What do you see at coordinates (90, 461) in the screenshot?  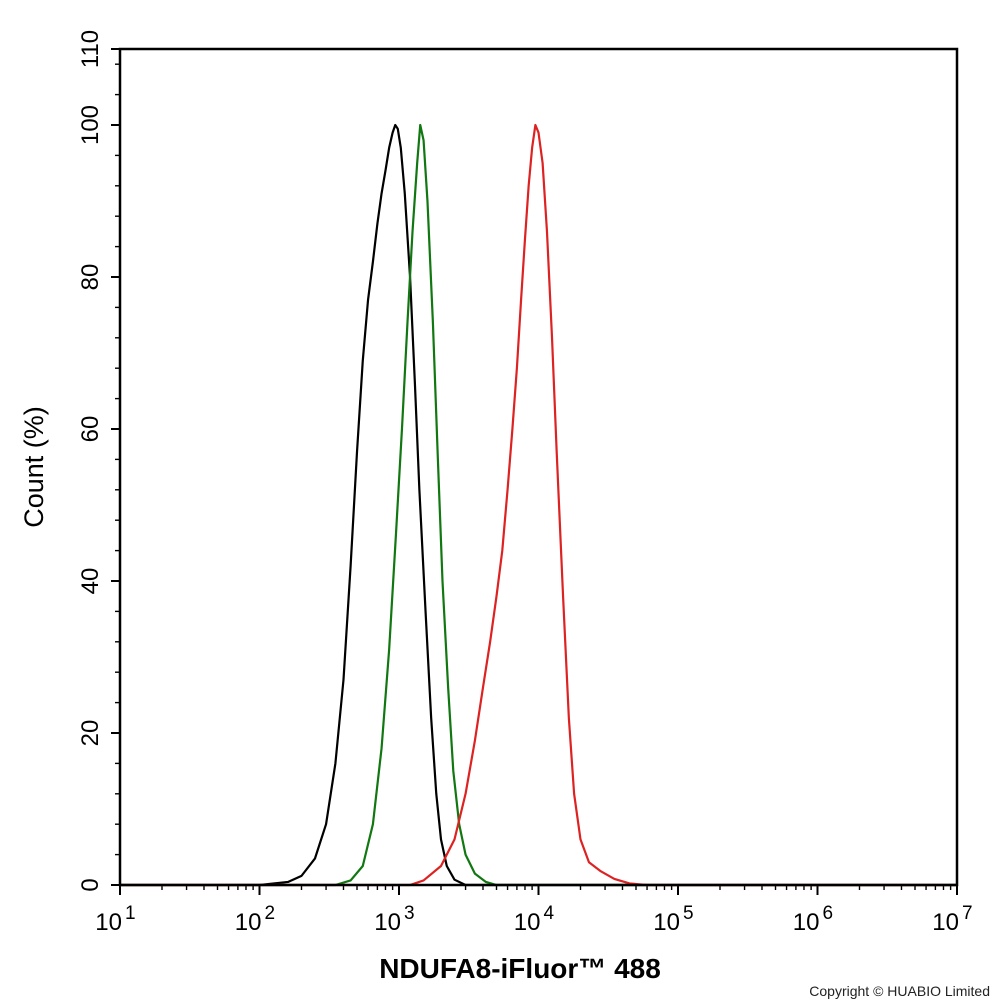 I see `y-tick-labels: 0 20 40 60 80 100 110` at bounding box center [90, 461].